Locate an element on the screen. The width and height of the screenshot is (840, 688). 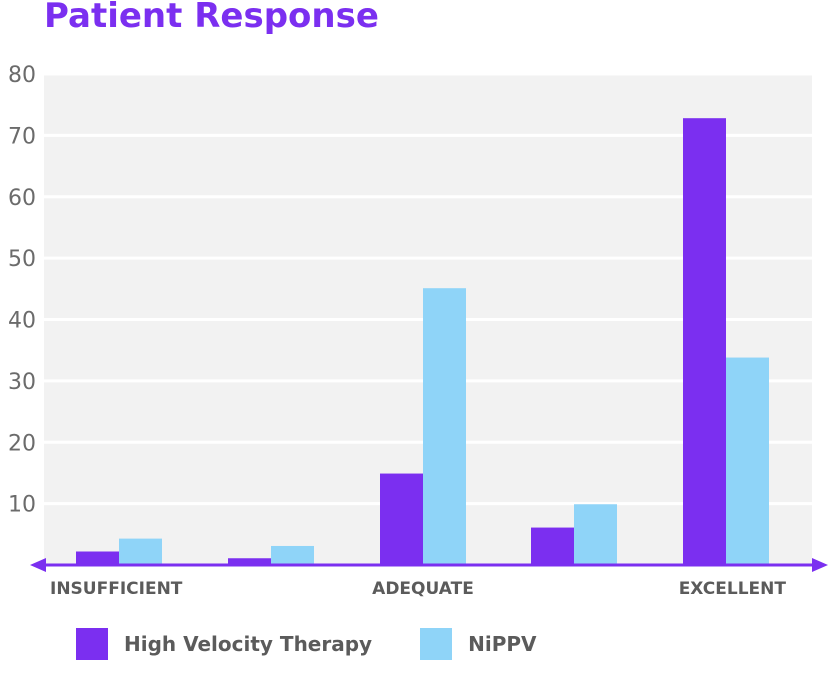
x-tick-label: ADEQUATE is located at coordinates (423, 589).